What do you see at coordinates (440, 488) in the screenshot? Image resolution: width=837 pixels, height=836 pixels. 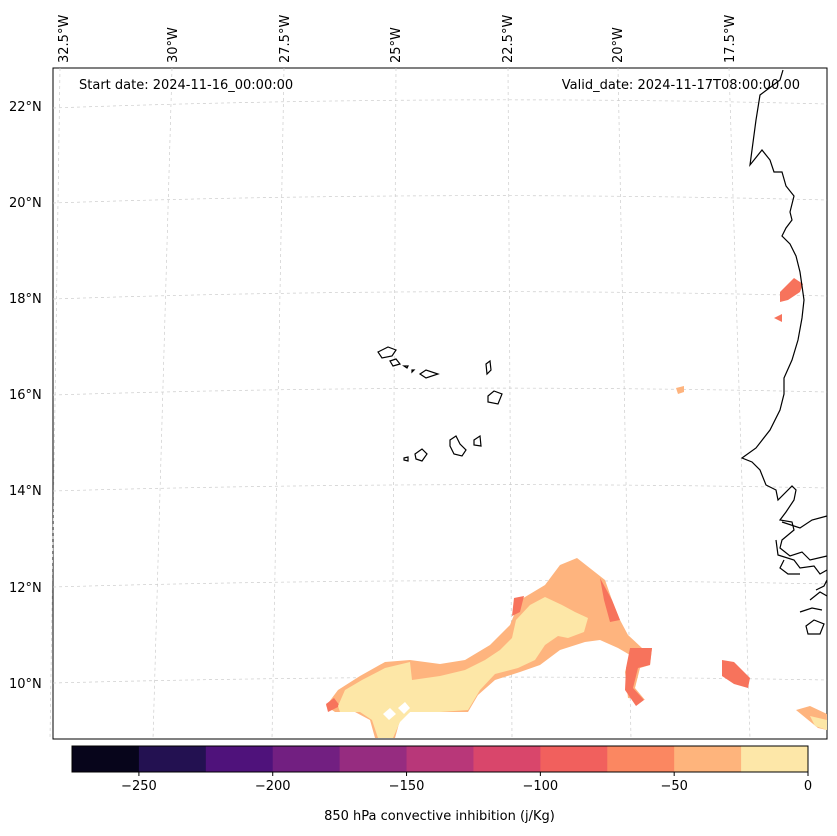 I see `lat-gridline-14n` at bounding box center [440, 488].